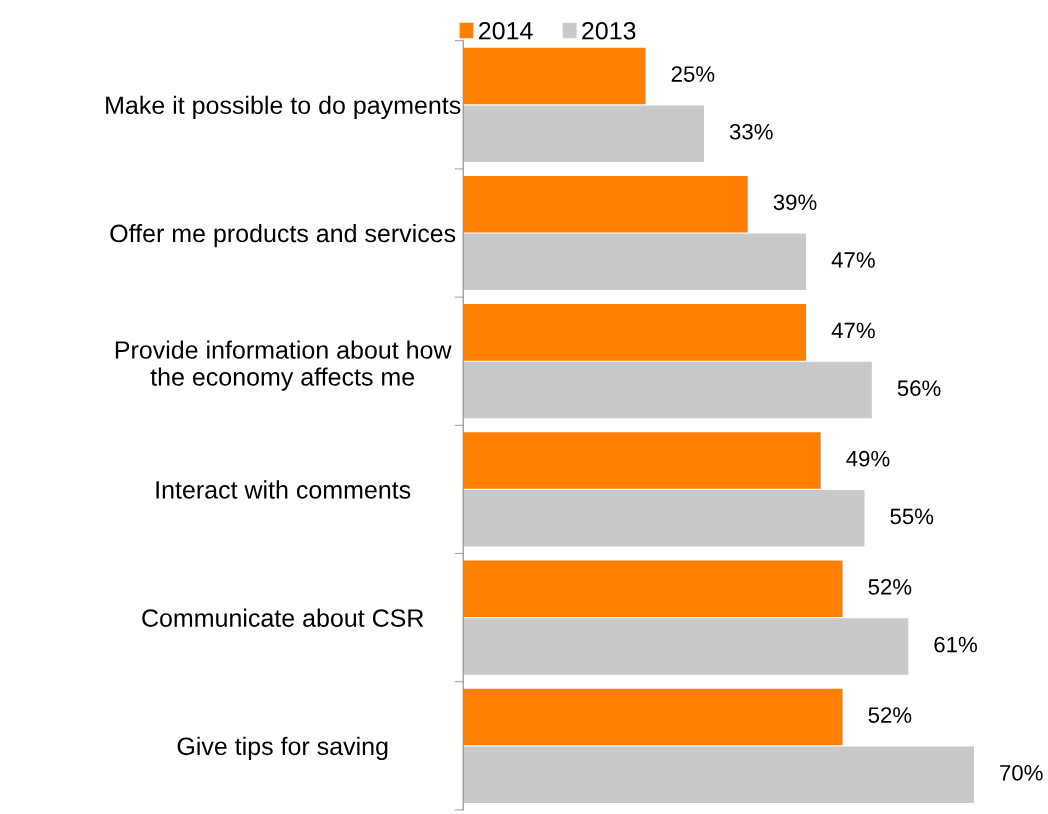  What do you see at coordinates (868, 458) in the screenshot?
I see `data-label: 49%` at bounding box center [868, 458].